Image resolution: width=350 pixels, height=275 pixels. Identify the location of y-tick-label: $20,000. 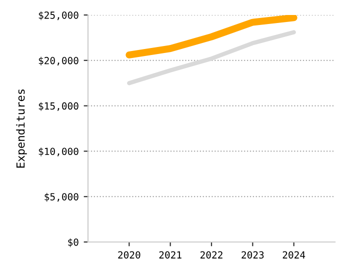
(58, 61).